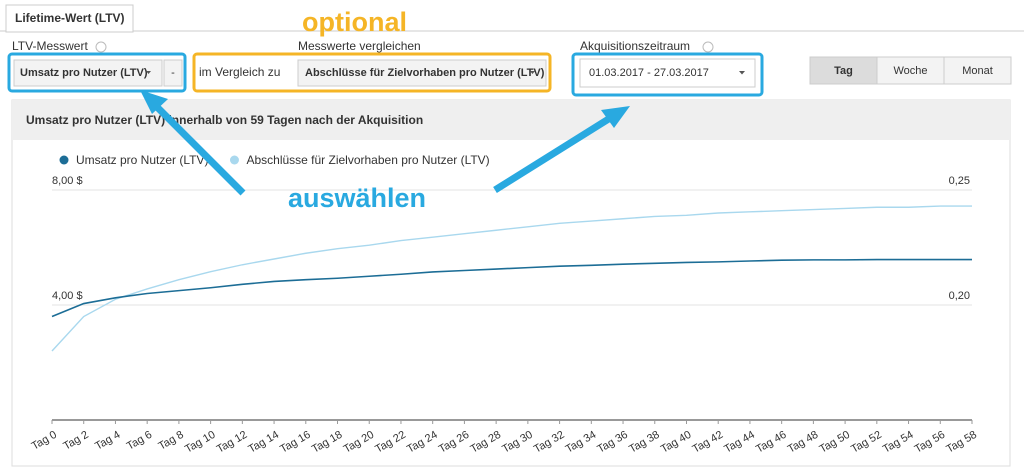 The image size is (1024, 475). What do you see at coordinates (649, 73) in the screenshot?
I see `range-value: 01.03.2017 - 27.03.2017` at bounding box center [649, 73].